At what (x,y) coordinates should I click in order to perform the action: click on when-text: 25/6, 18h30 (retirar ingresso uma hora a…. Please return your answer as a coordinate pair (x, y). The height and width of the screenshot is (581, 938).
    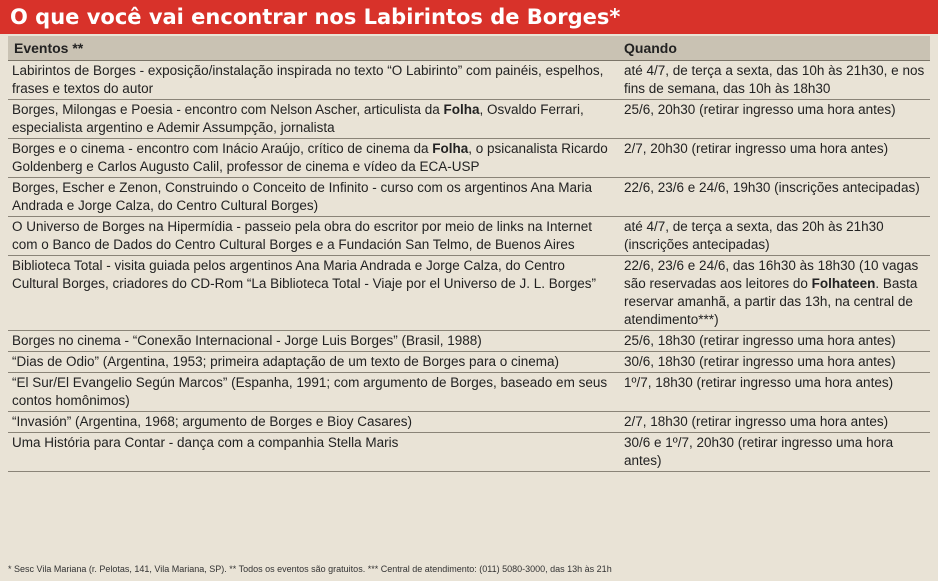
    Looking at the image, I should click on (760, 340).